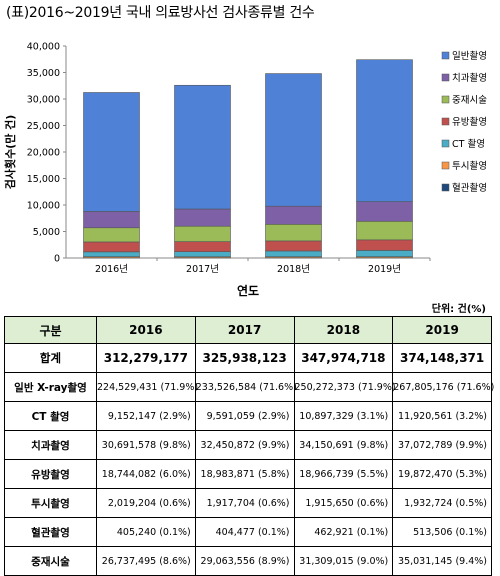 This screenshot has width=500, height=576. I want to click on table-cell: 224,529,431 (71.9%), so click(146, 387).